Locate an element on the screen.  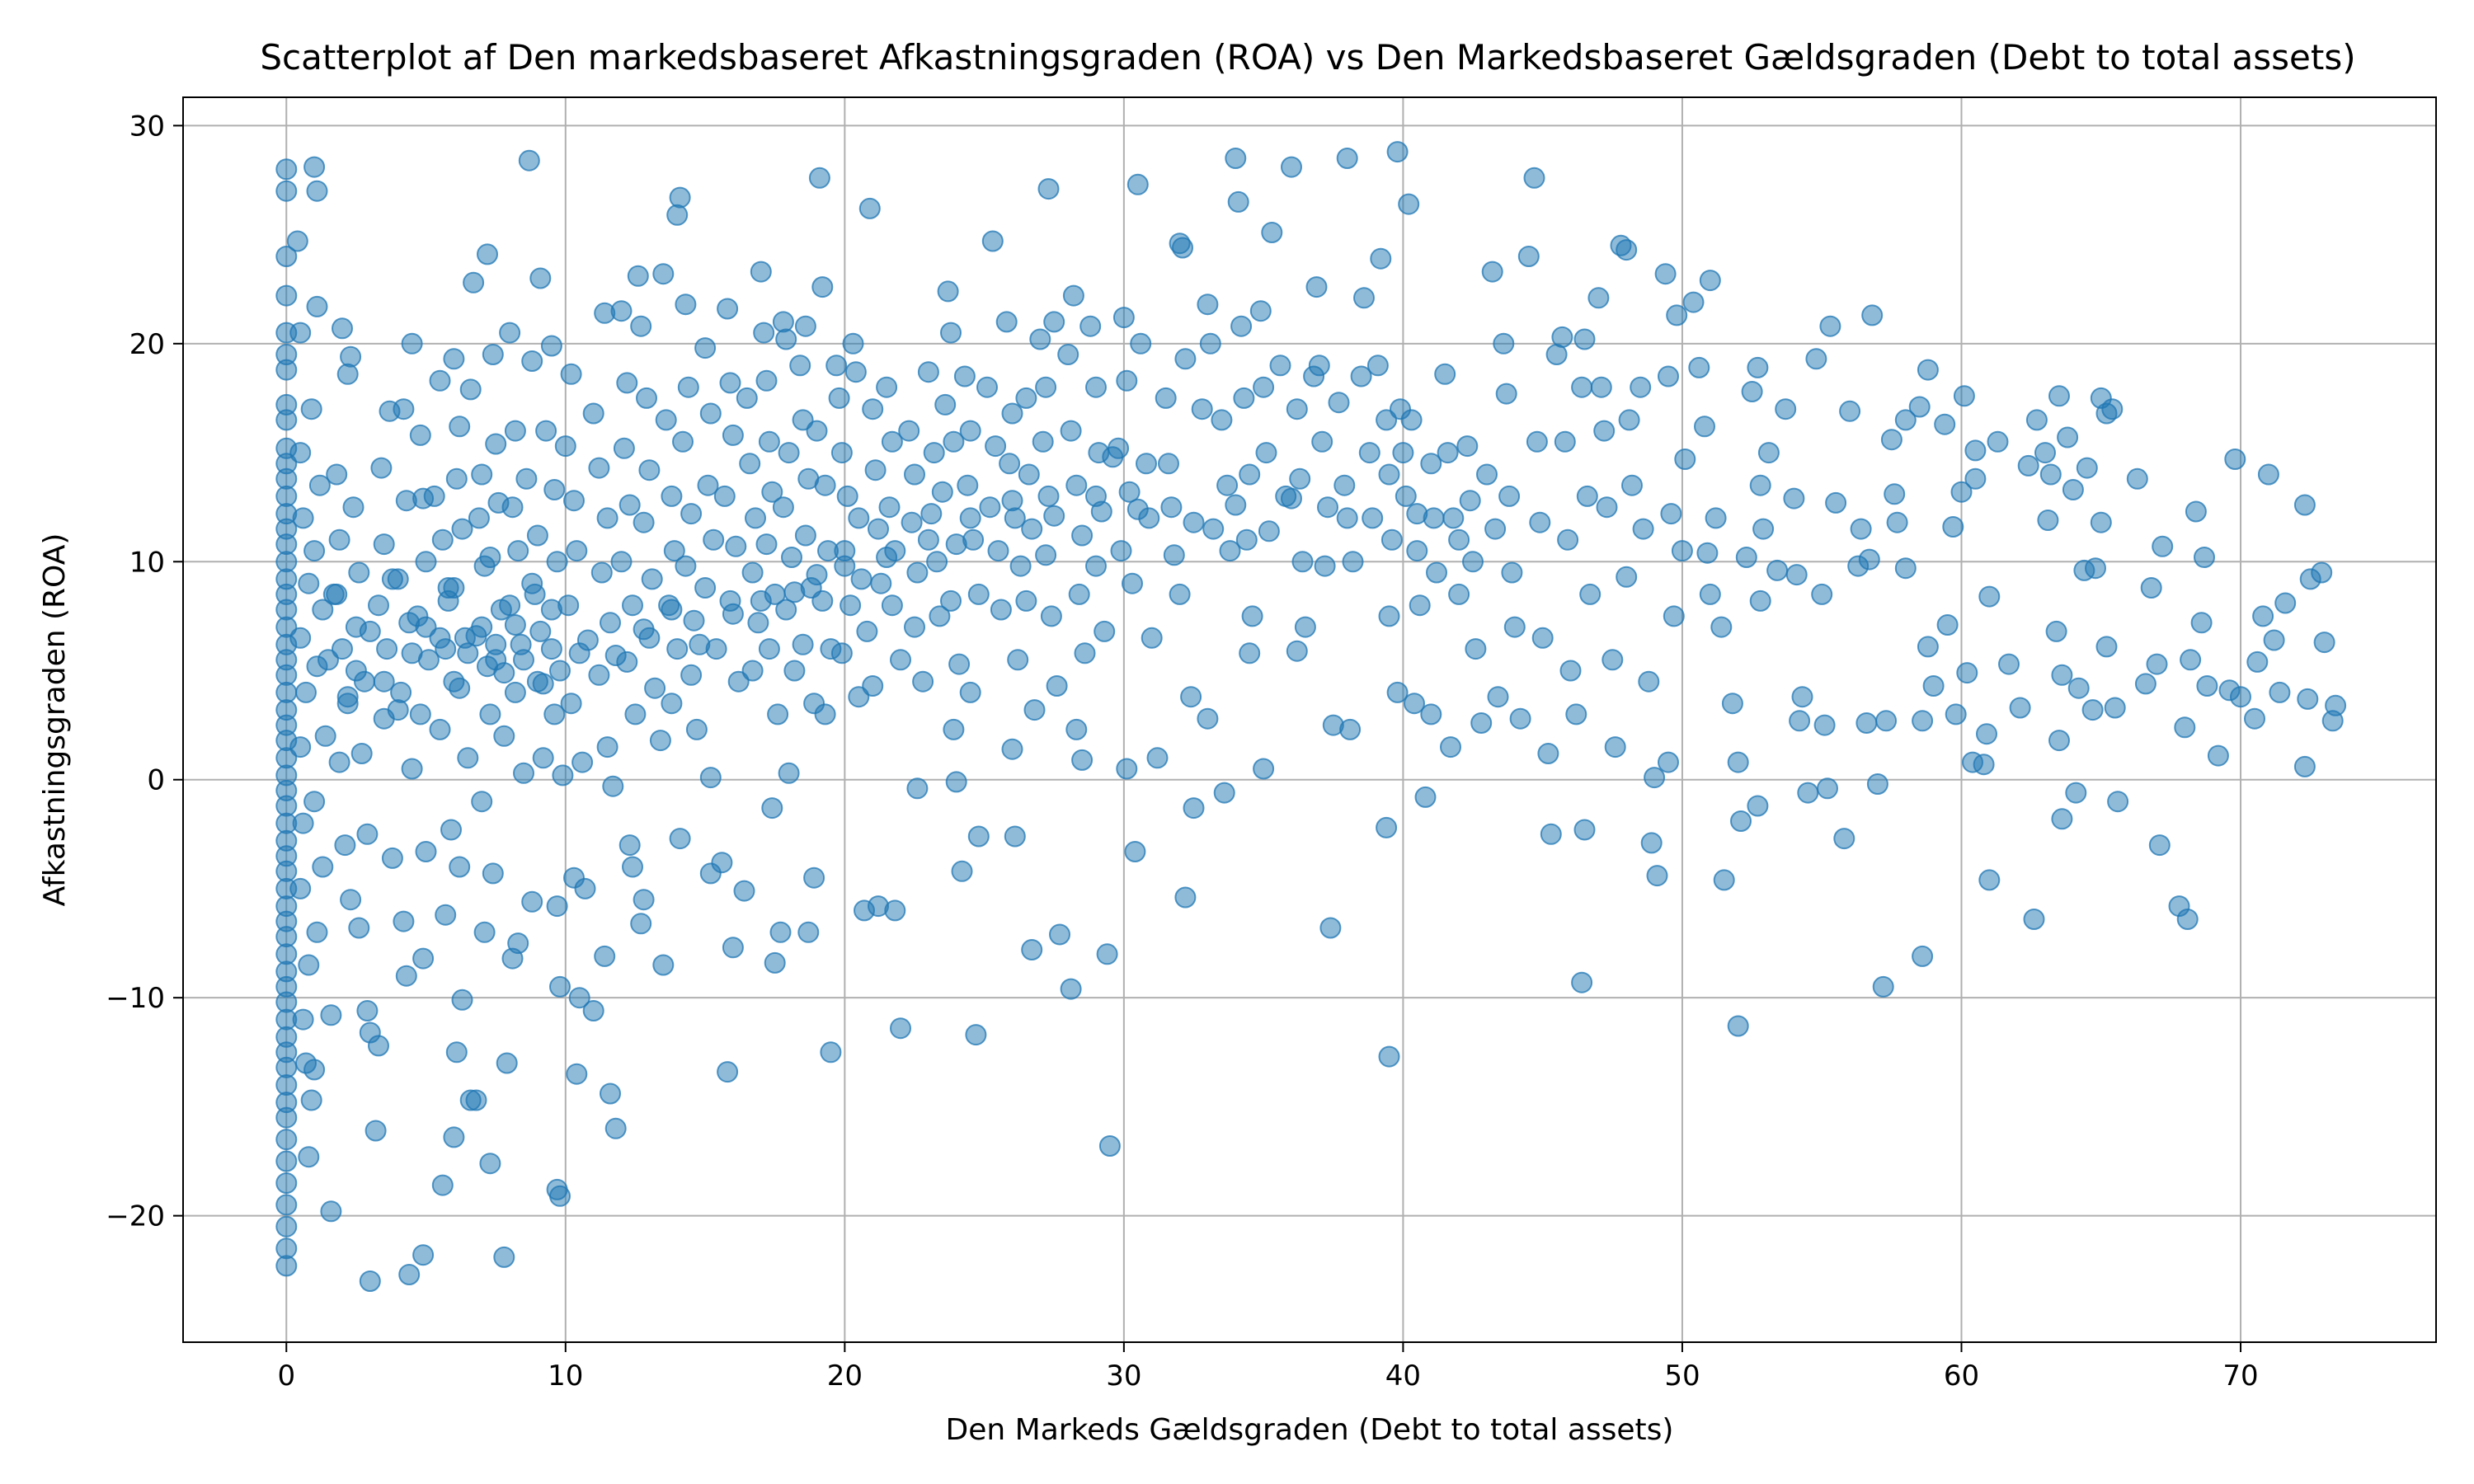
y-tick-label: −20 is located at coordinates (135, 1216).